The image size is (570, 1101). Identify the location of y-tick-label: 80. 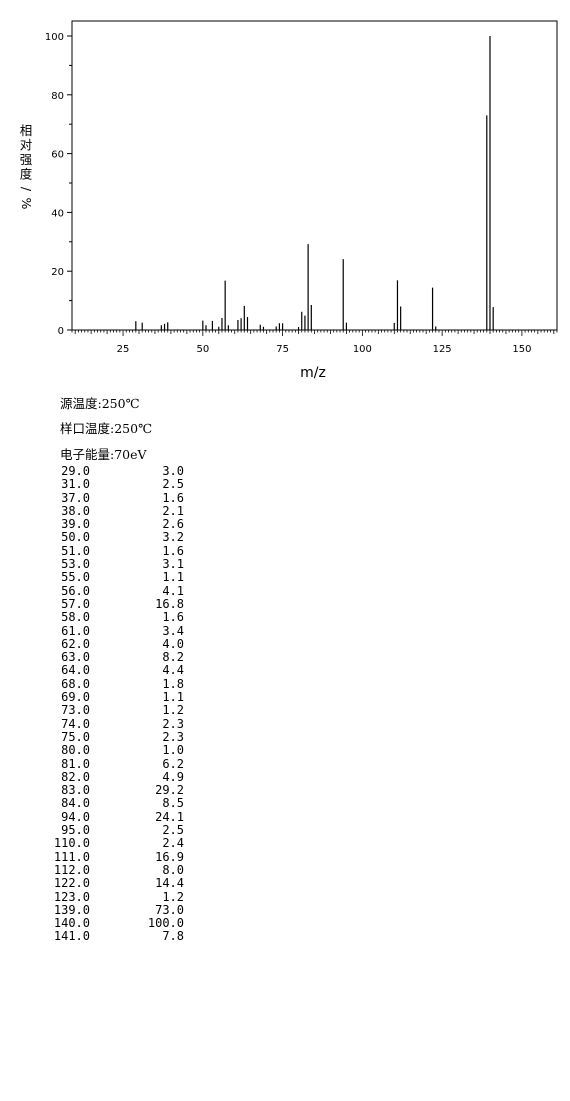
(57, 96).